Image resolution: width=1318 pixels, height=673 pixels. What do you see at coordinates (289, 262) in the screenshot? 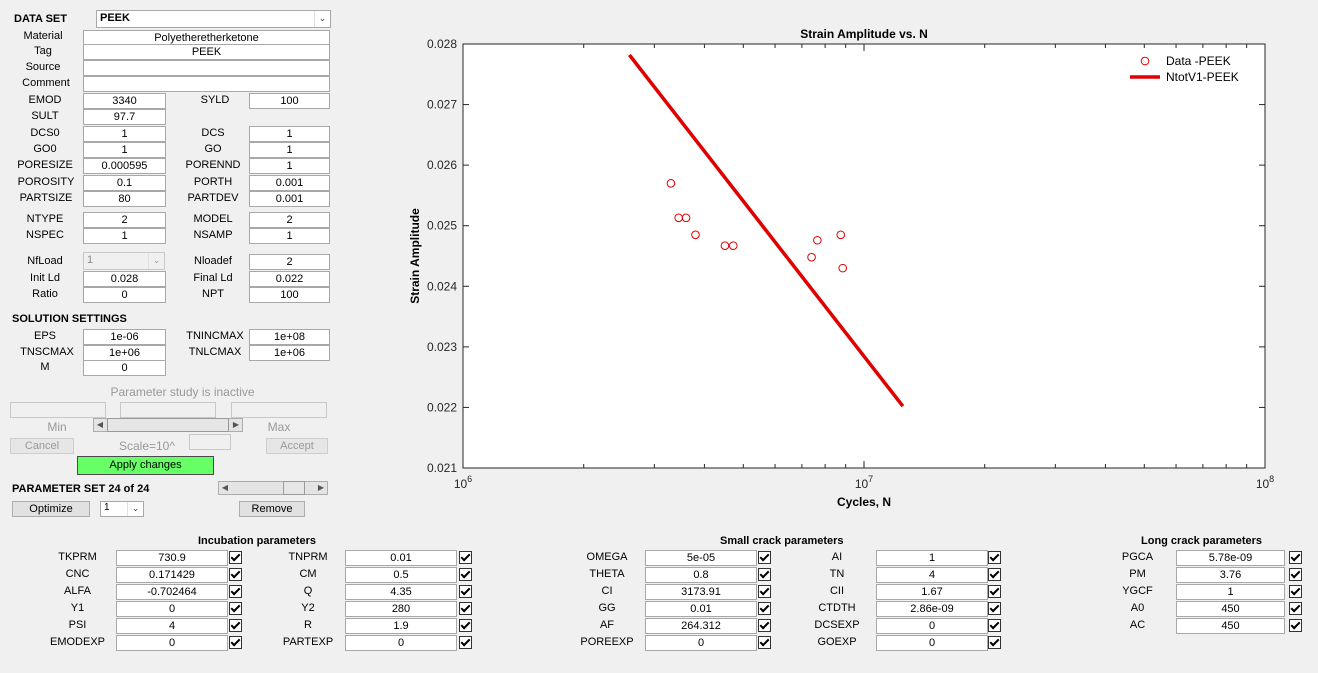
I see `nloadef-field: 2` at bounding box center [289, 262].